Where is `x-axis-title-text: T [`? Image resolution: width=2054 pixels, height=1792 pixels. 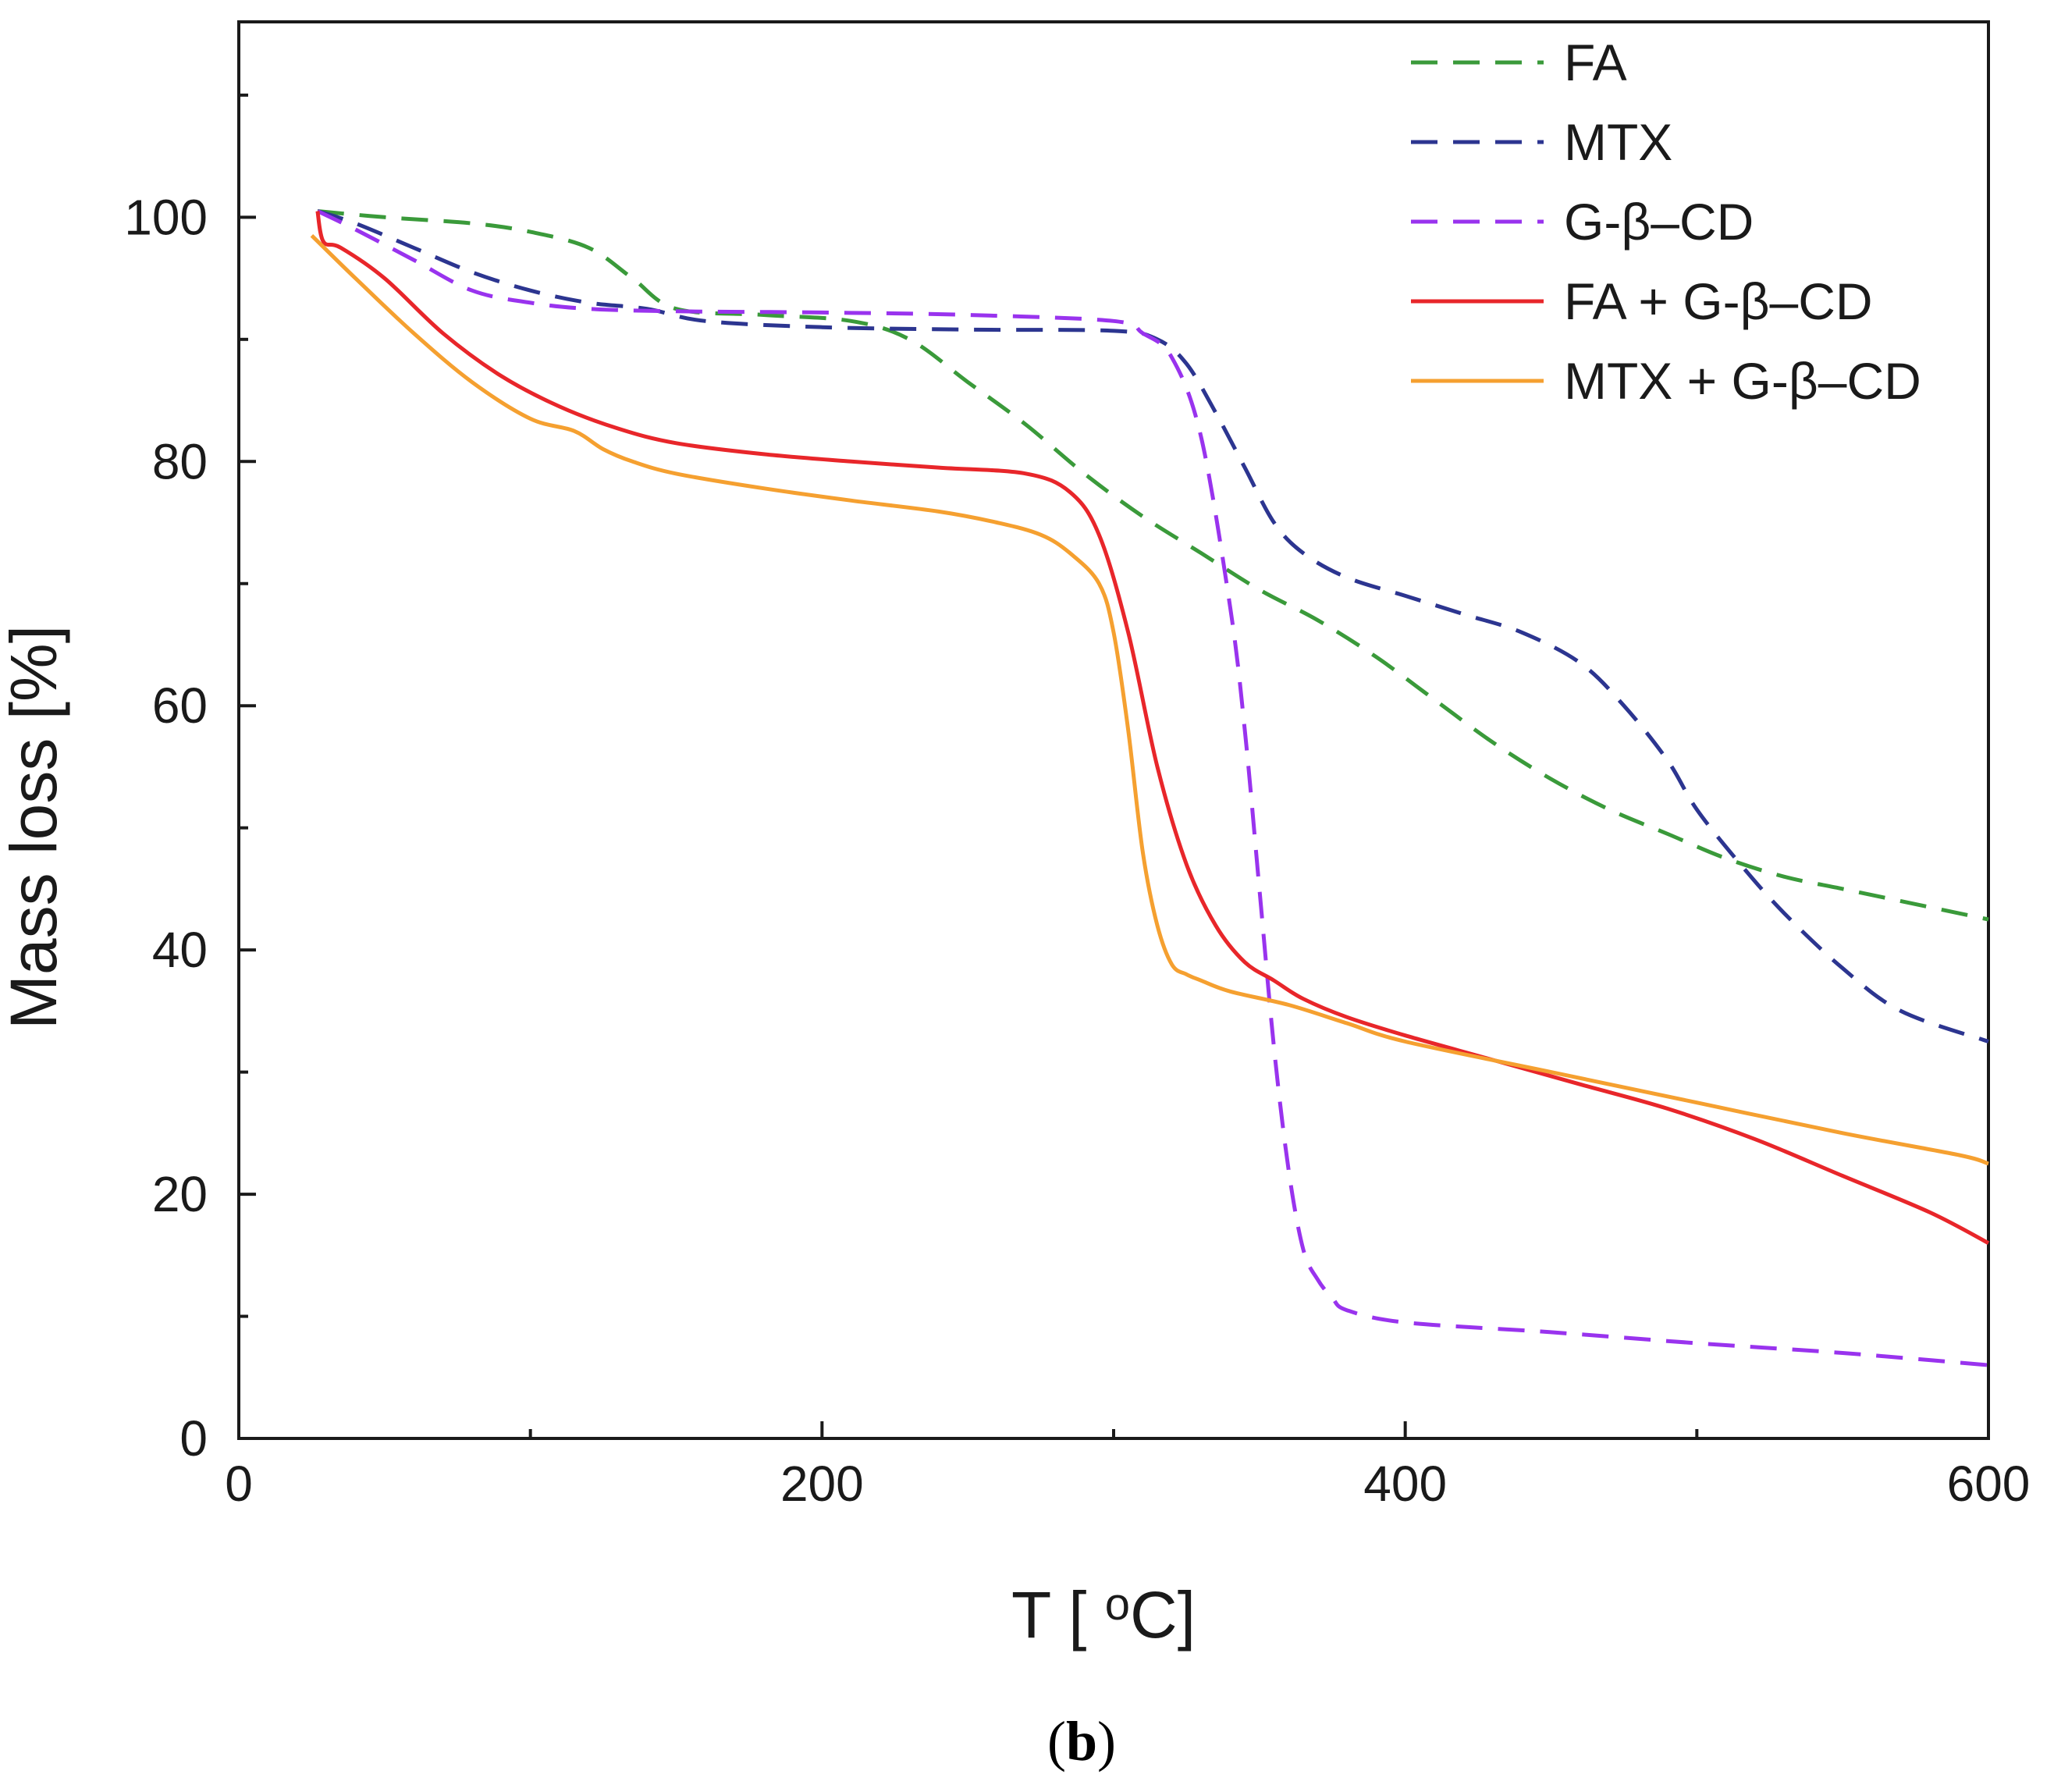 x-axis-title-text: T [ is located at coordinates (1048, 1615).